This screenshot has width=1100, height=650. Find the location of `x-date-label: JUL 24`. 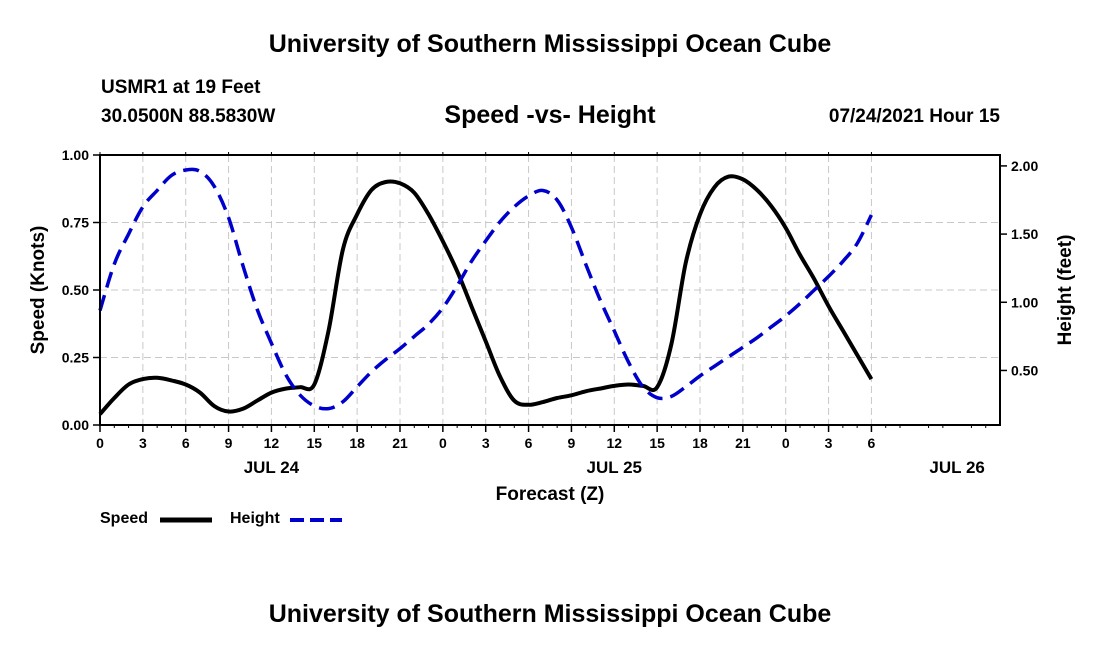

x-date-label: JUL 24 is located at coordinates (272, 467).